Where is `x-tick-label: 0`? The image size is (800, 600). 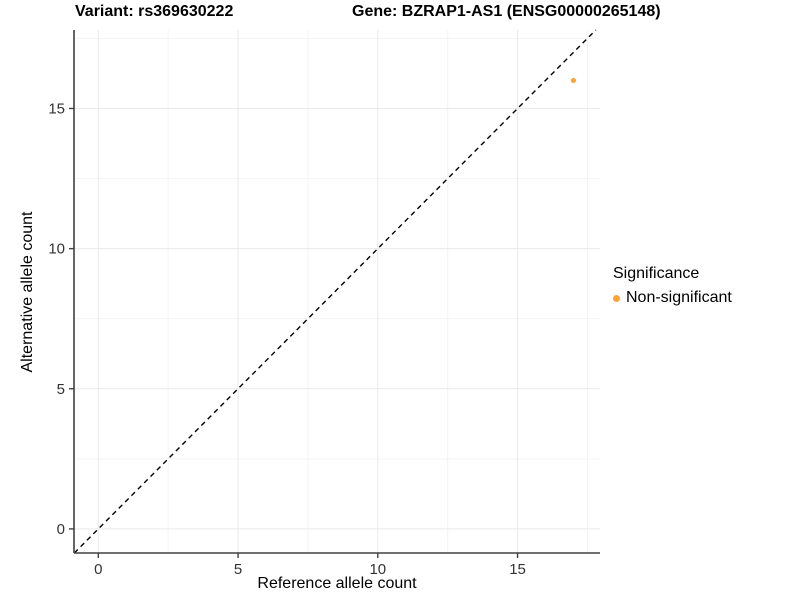
x-tick-label: 0 is located at coordinates (98, 569).